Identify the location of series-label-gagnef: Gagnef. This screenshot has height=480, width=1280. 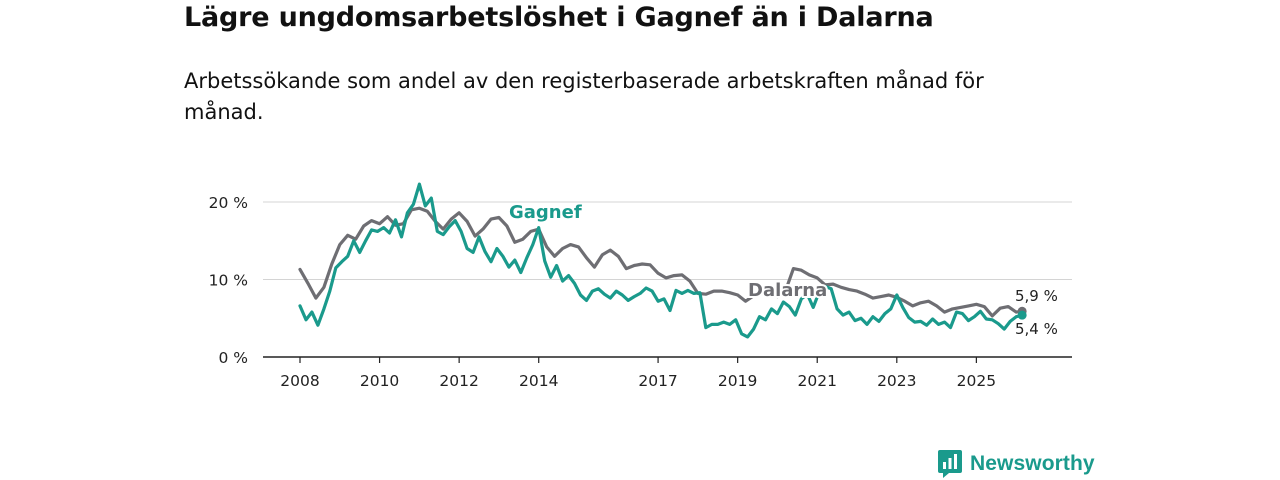
(545, 212).